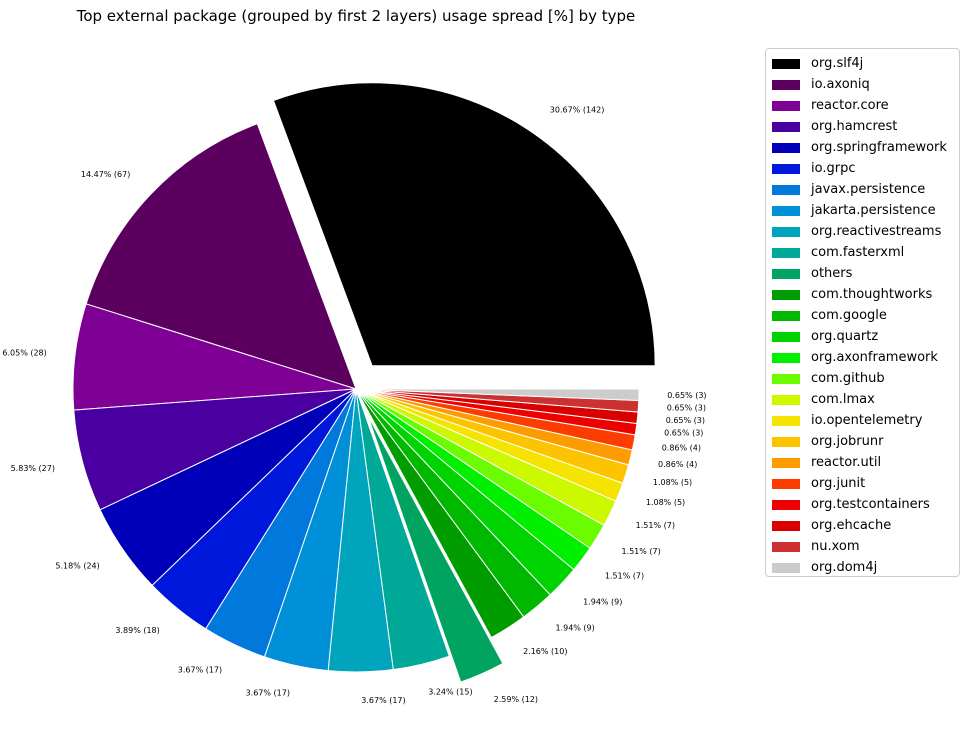  I want to click on legend-entry: com.fasterxml, so click(865, 252).